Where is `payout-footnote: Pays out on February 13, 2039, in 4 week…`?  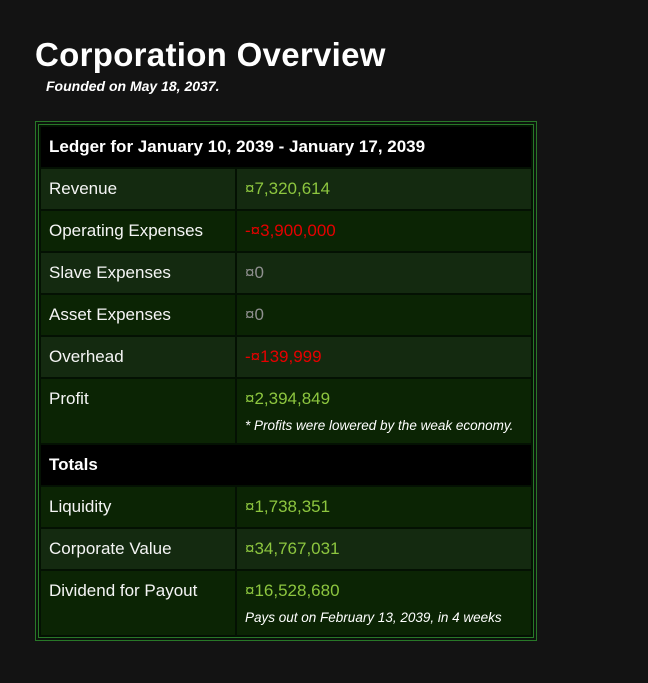
payout-footnote: Pays out on February 13, 2039, in 4 week… is located at coordinates (373, 617).